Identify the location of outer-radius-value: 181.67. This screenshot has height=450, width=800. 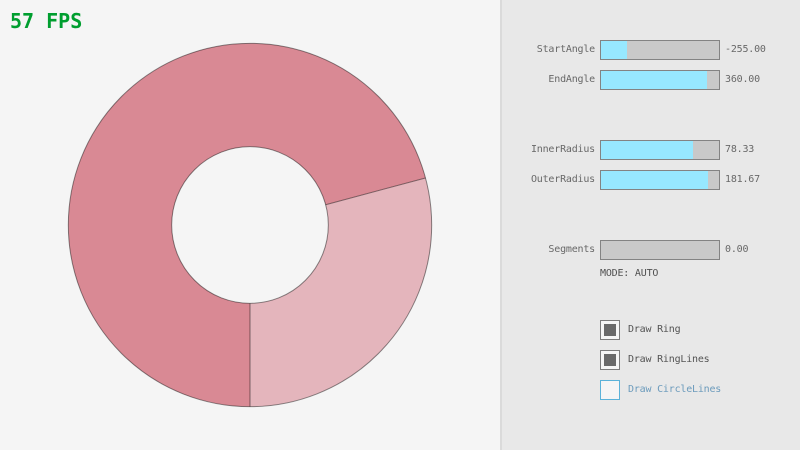
(742, 179).